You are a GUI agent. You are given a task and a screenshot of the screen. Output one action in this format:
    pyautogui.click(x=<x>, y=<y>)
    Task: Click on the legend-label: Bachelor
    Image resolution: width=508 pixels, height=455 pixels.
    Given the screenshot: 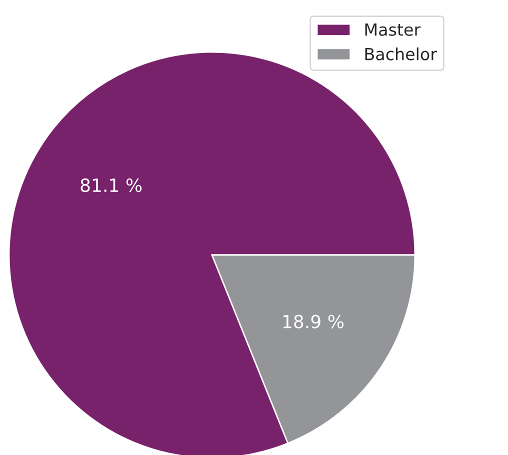 What is the action you would take?
    pyautogui.click(x=401, y=53)
    